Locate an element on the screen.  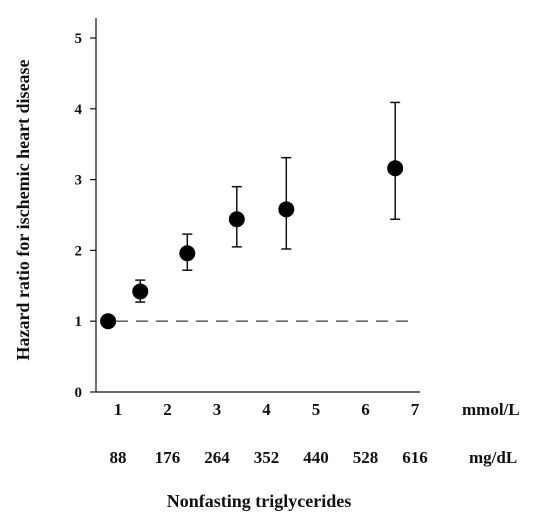
x-tick-label-mgdl: 264 is located at coordinates (217, 457).